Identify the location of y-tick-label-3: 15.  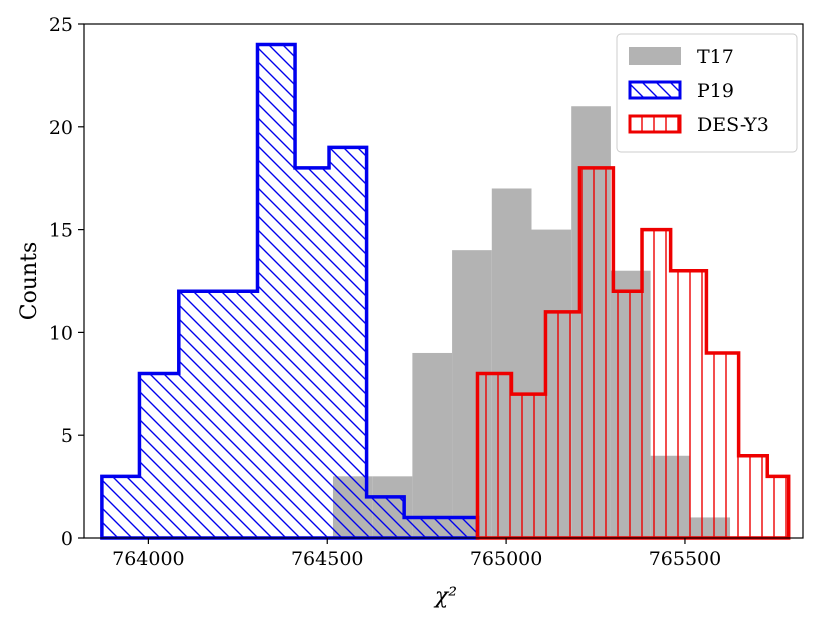
(61, 231).